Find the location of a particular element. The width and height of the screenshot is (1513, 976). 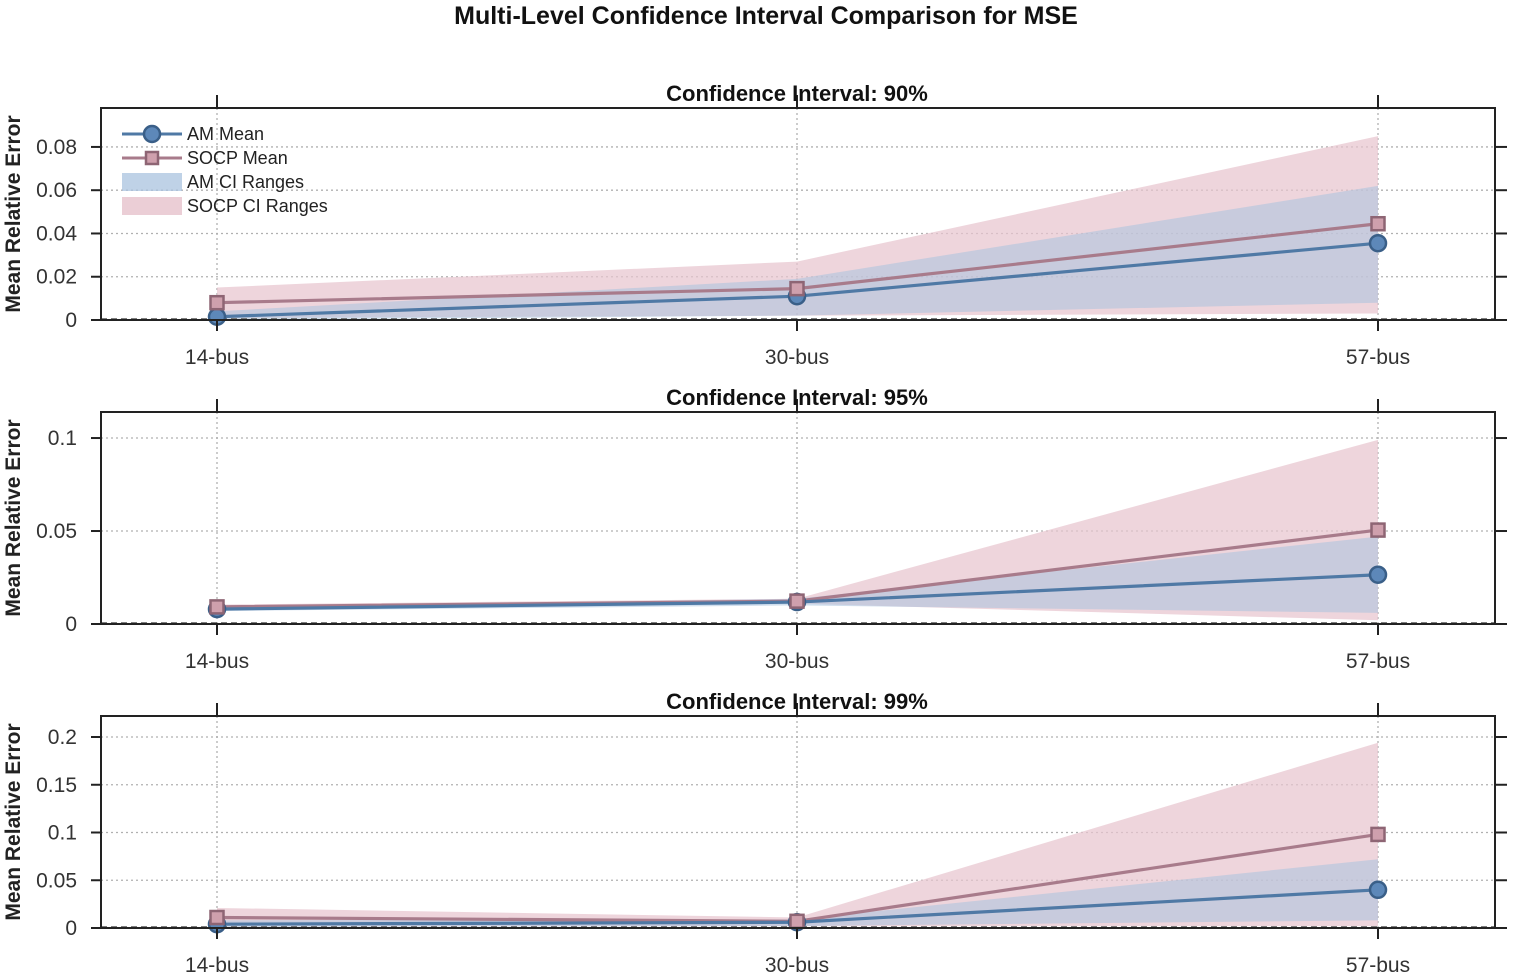

y-tick-label: 0.2 is located at coordinates (62, 737).